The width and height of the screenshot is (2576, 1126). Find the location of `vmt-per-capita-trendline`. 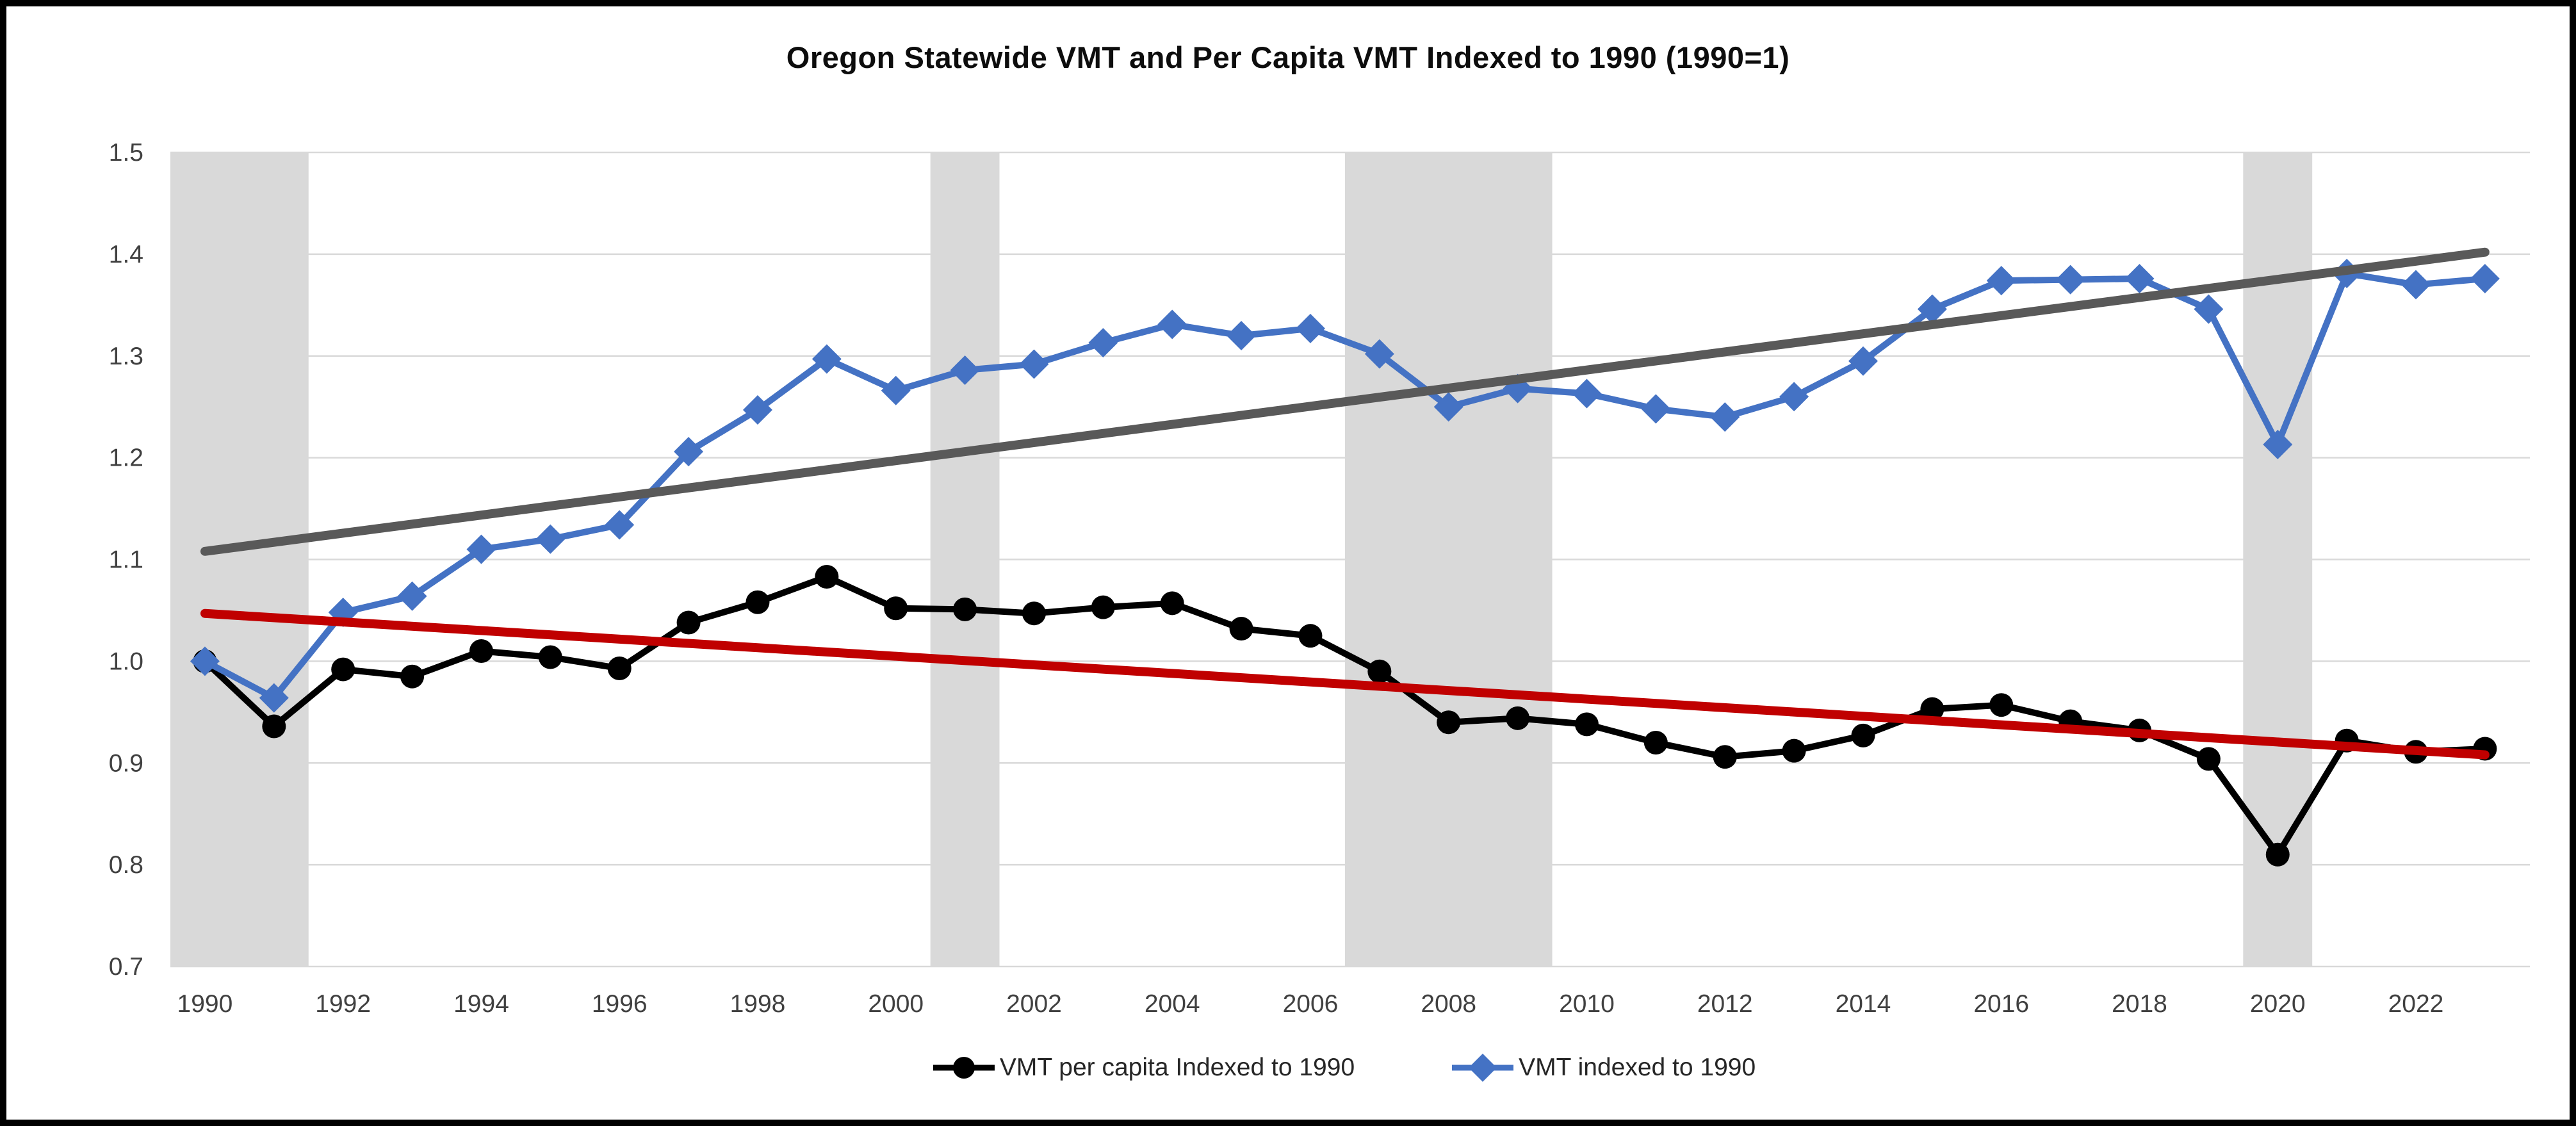

vmt-per-capita-trendline is located at coordinates (1345, 684).